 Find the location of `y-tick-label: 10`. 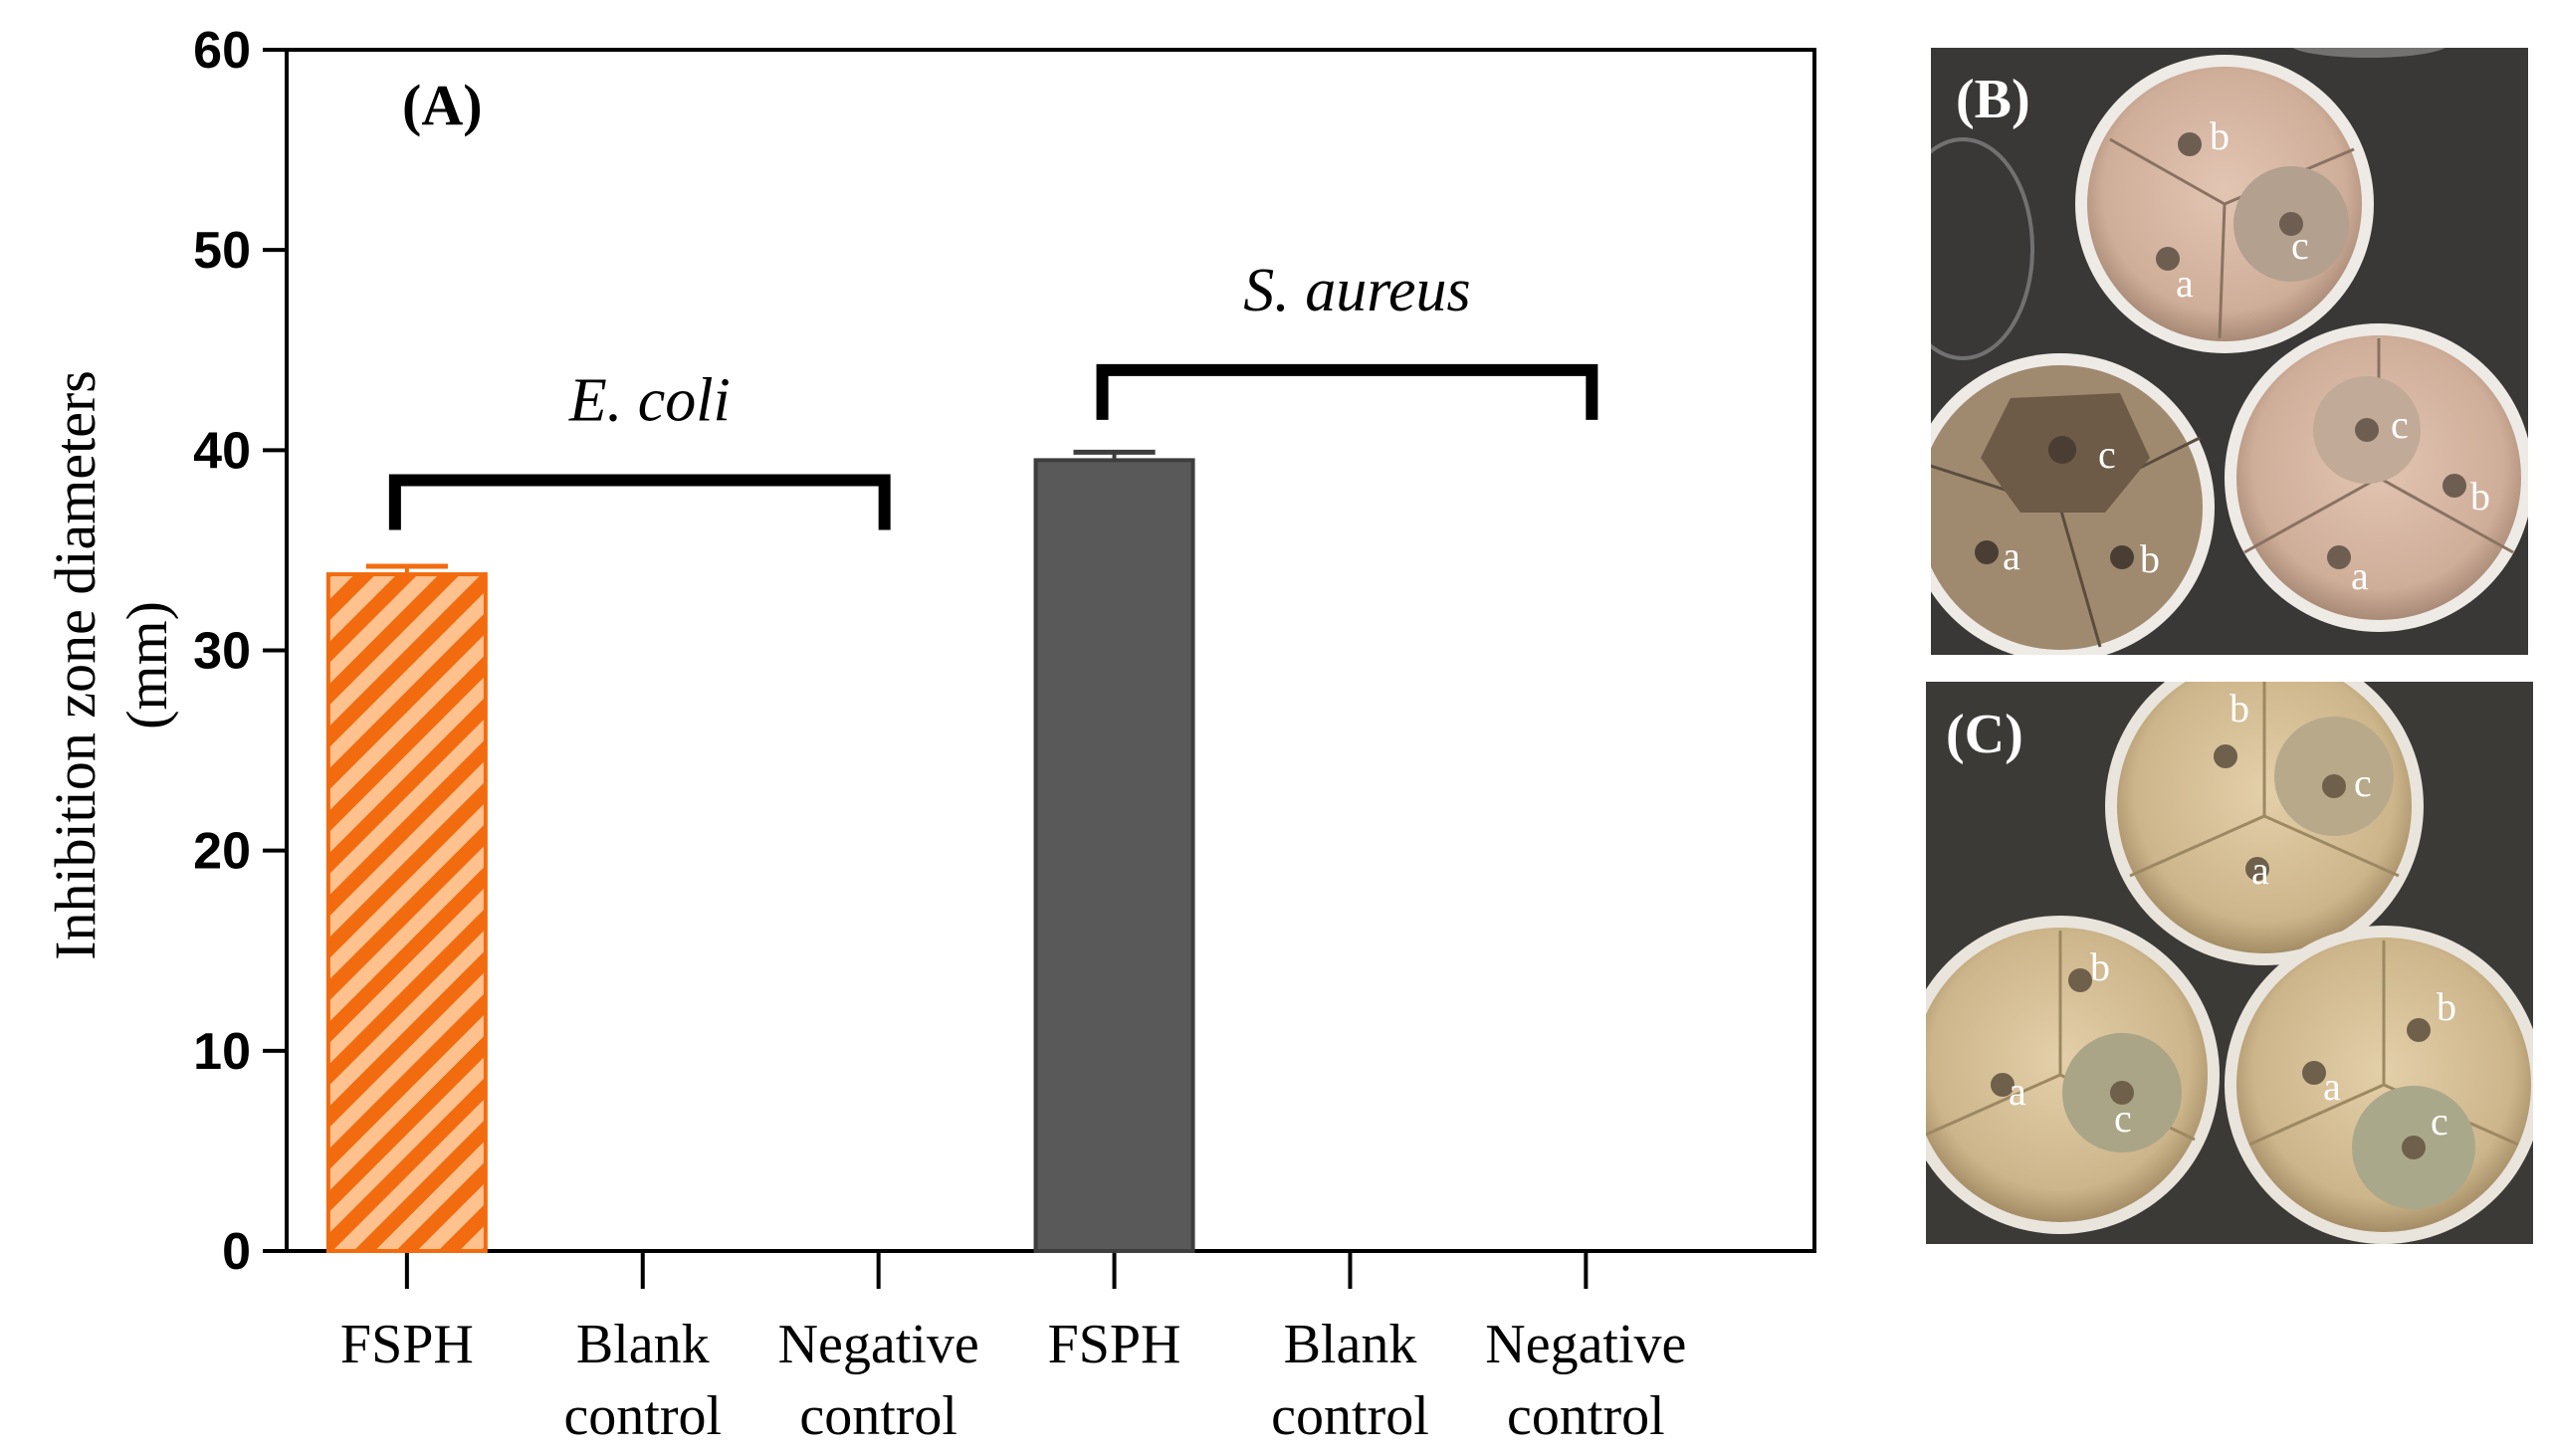

y-tick-label: 10 is located at coordinates (222, 1052).